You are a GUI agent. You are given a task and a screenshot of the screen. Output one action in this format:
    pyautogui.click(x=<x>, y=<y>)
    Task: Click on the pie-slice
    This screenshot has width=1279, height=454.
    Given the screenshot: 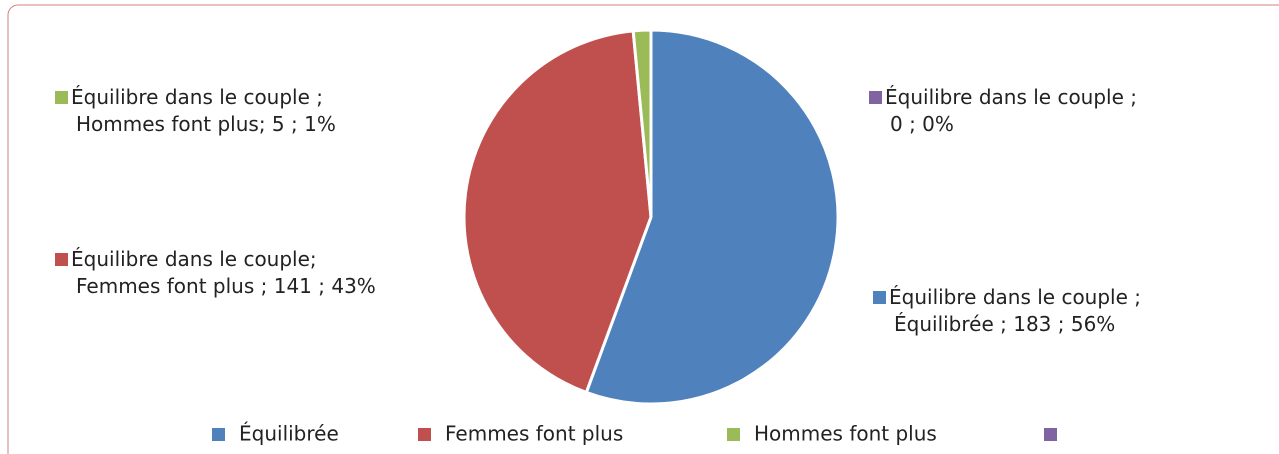 What is the action you would take?
    pyautogui.click(x=557, y=212)
    